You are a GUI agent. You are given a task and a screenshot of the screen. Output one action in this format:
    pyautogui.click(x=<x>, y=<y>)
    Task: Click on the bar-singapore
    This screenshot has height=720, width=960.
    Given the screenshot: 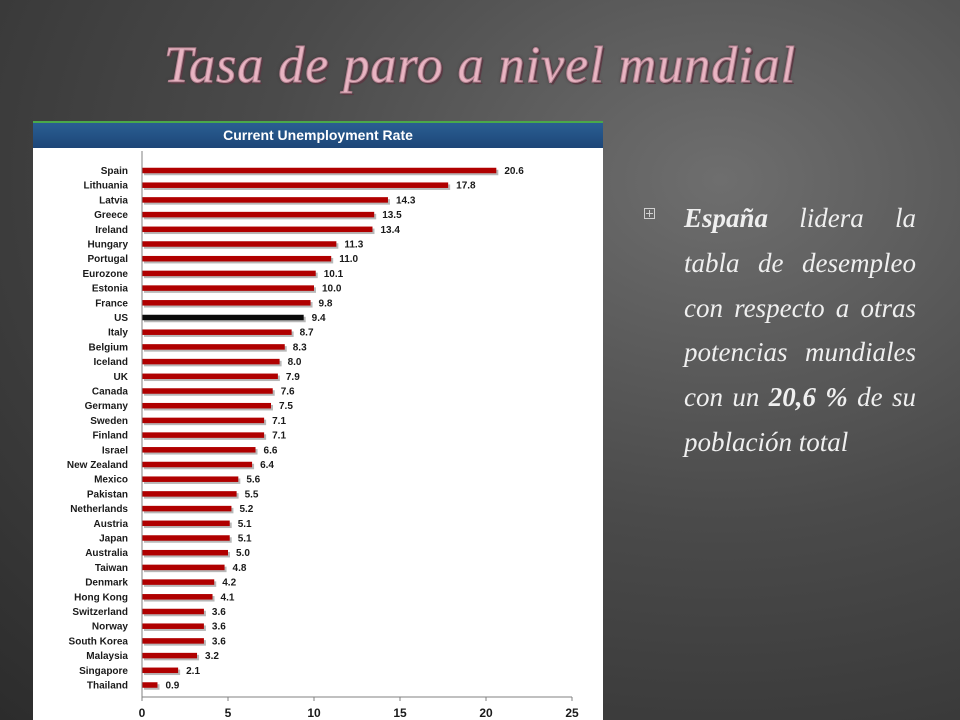 What is the action you would take?
    pyautogui.click(x=160, y=670)
    